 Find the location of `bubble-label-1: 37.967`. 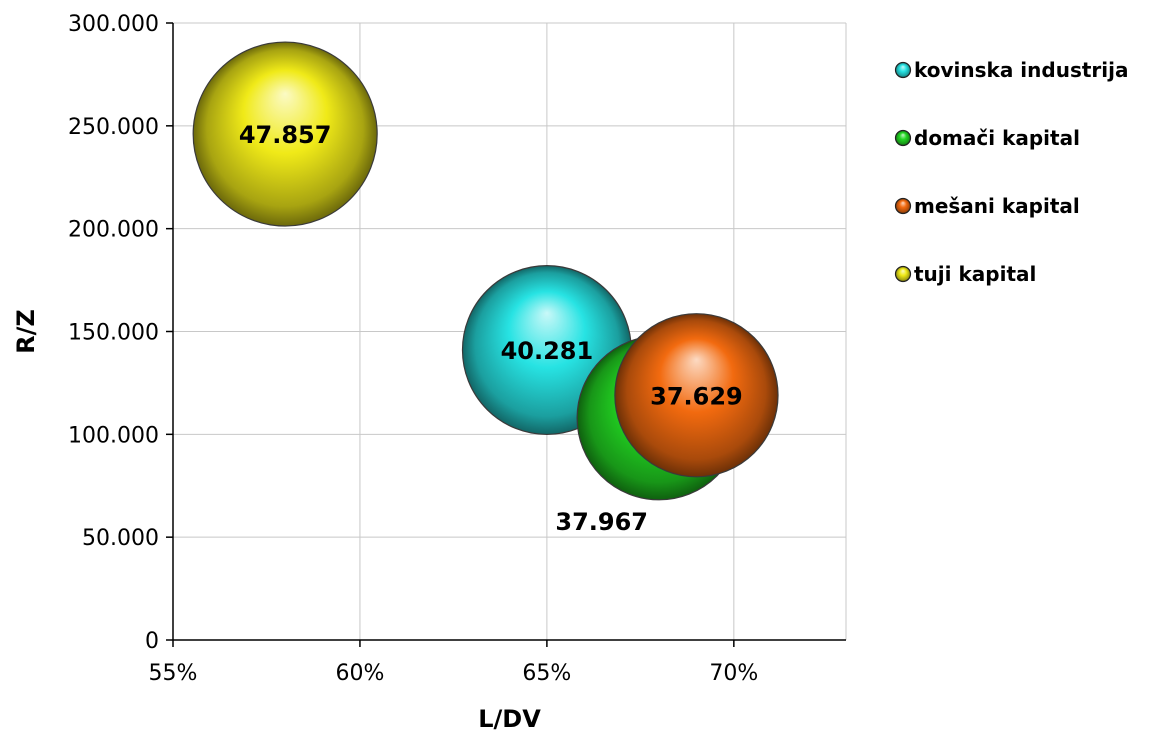

bubble-label-1: 37.967 is located at coordinates (601, 522).